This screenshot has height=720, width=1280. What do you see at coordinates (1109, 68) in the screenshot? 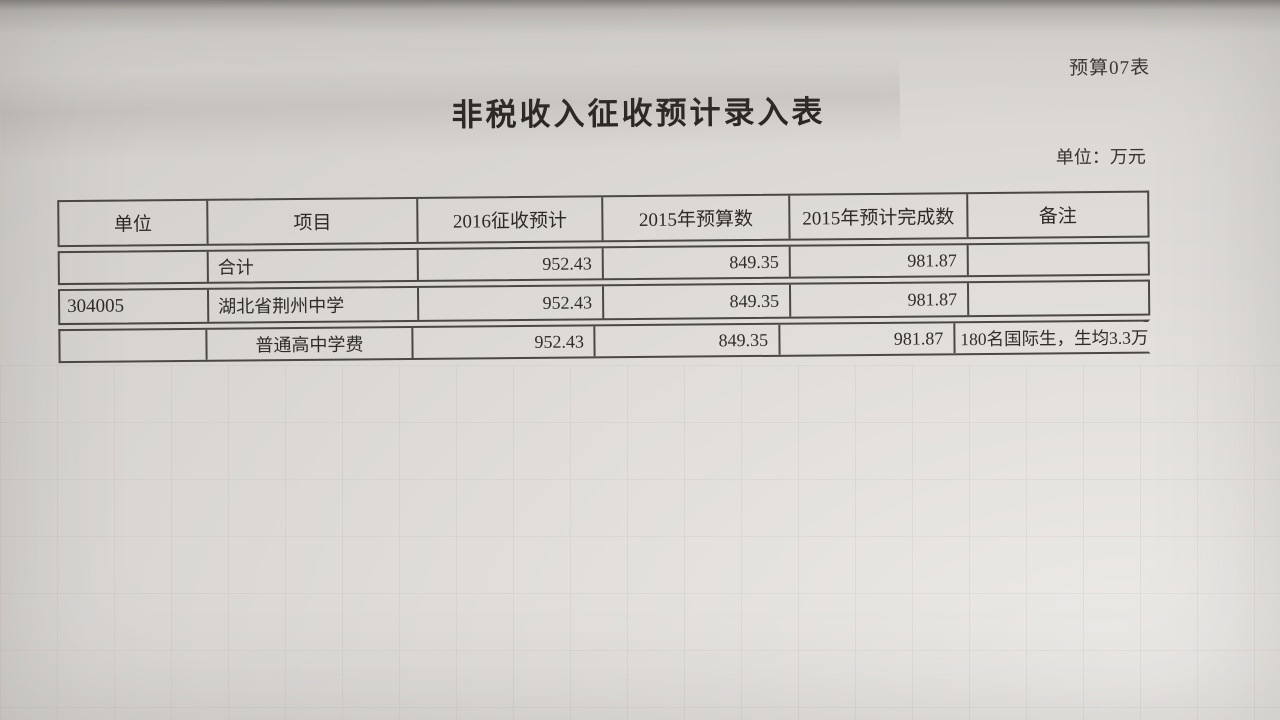
I see `form-number-label: 预算07表` at bounding box center [1109, 68].